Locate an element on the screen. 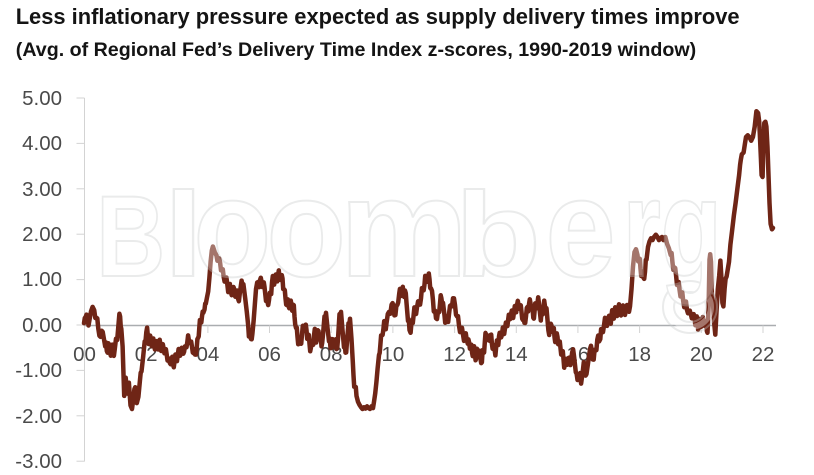 This screenshot has width=814, height=475. svg-text: e is located at coordinates (581, 228).